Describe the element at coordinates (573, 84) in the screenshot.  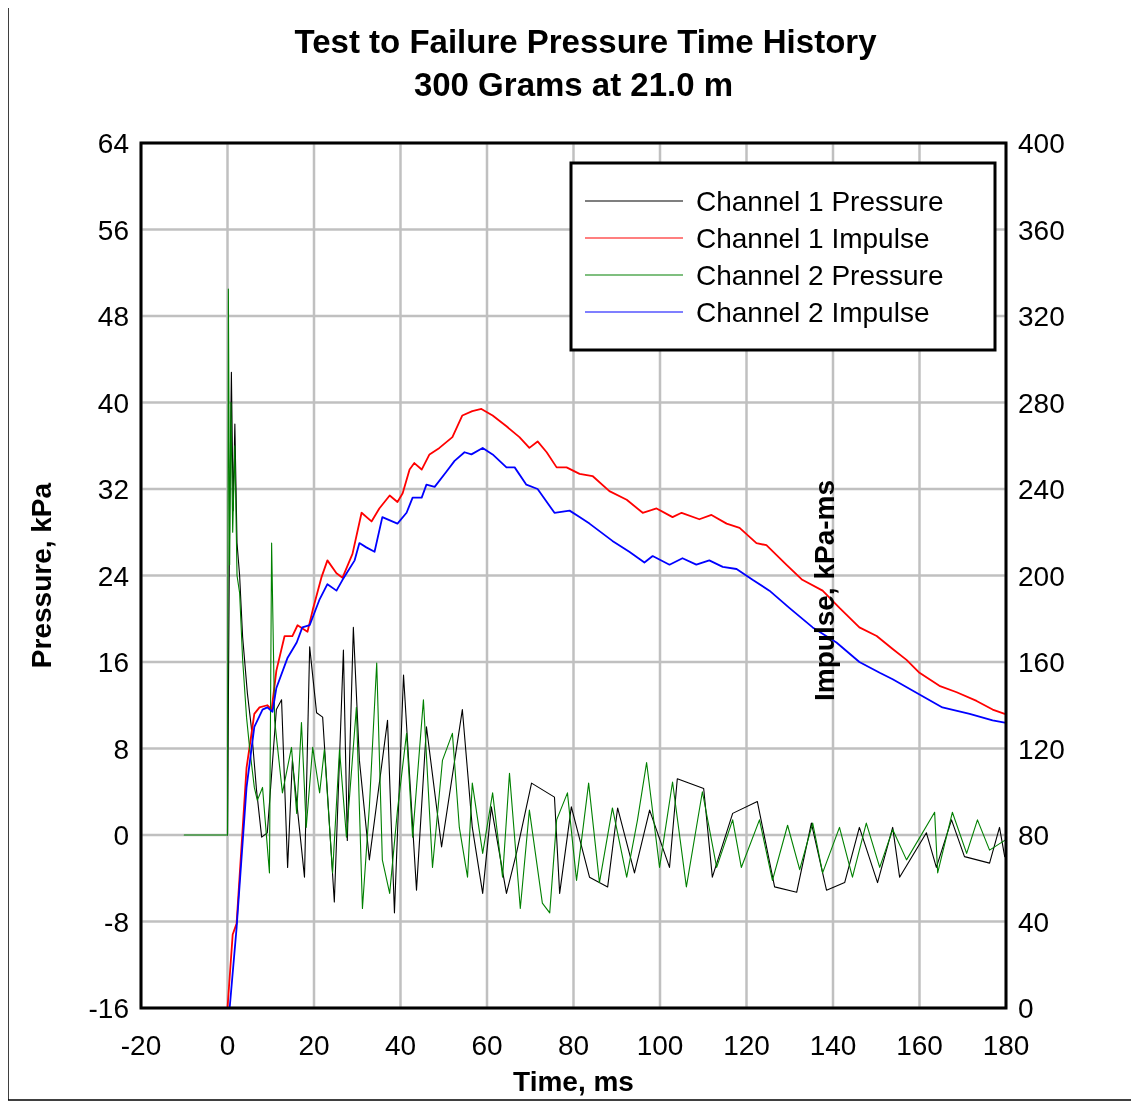
I see `chart-subtitle: 300 Grams at 21.0 m` at that location.